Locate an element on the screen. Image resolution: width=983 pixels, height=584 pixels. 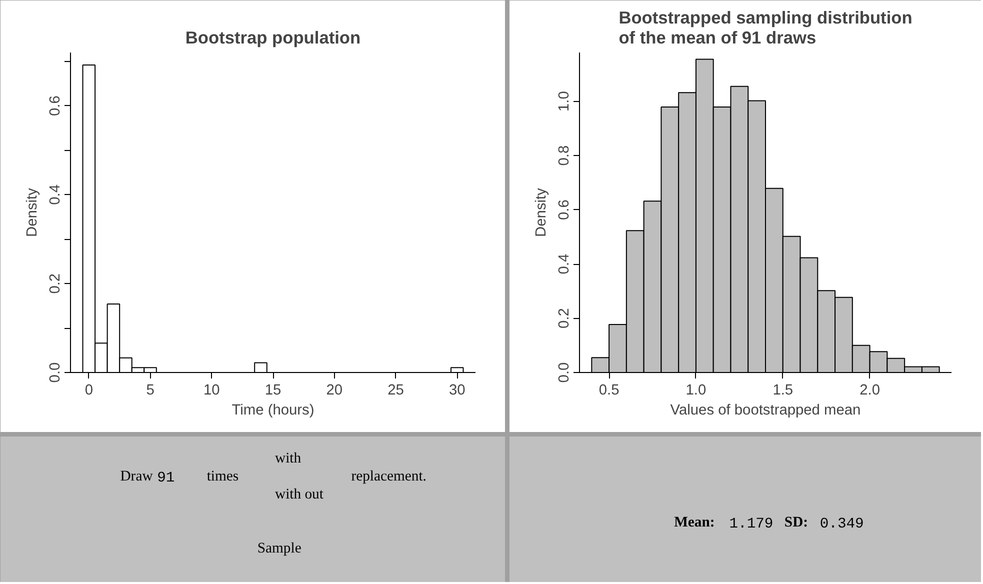
chart-title: Bootstrapped sampling distribution of the mean of 91 draws is located at coordinates (765, 28).